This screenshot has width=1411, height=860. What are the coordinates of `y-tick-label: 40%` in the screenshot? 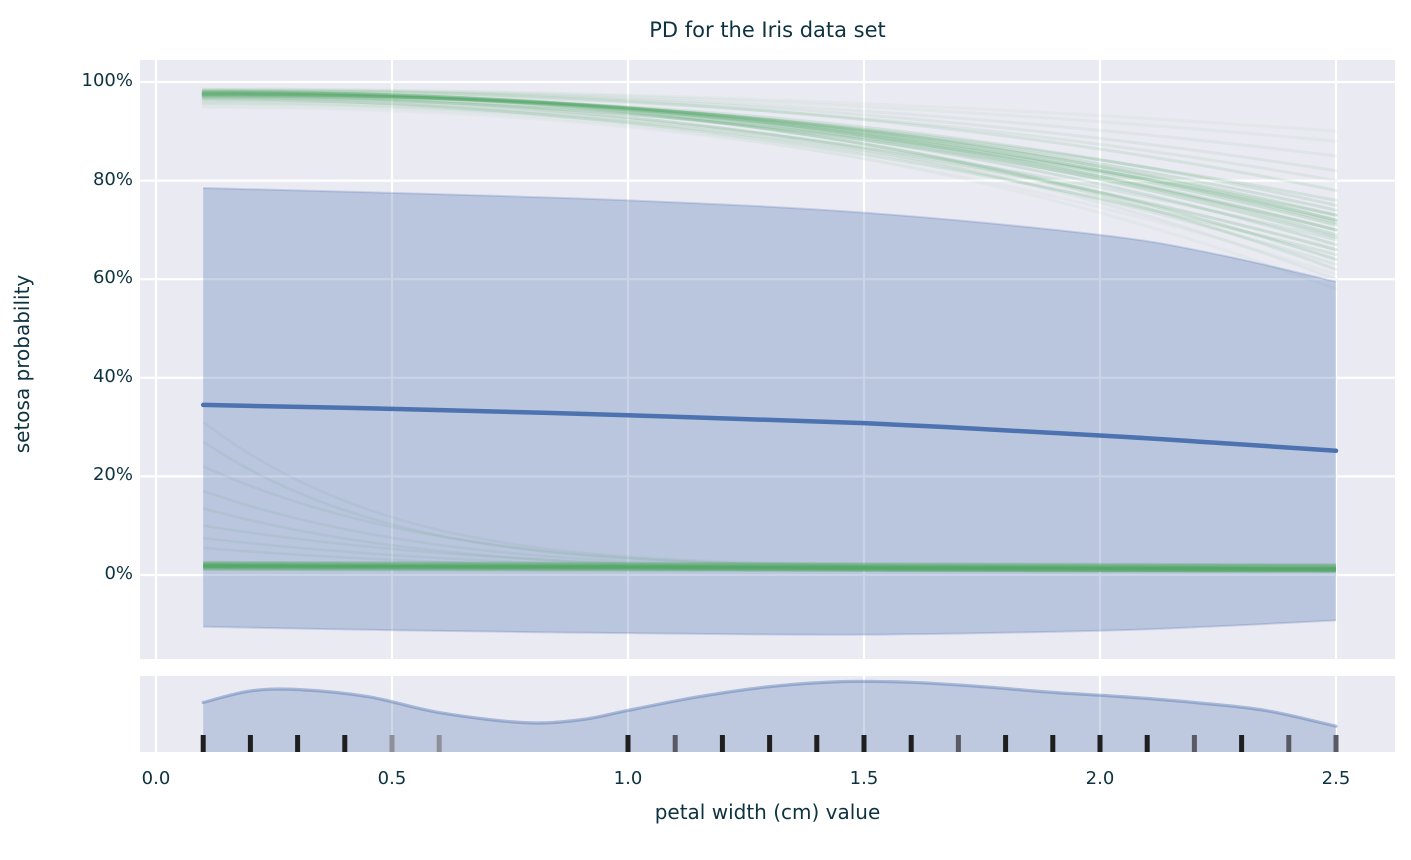 It's located at (112, 376).